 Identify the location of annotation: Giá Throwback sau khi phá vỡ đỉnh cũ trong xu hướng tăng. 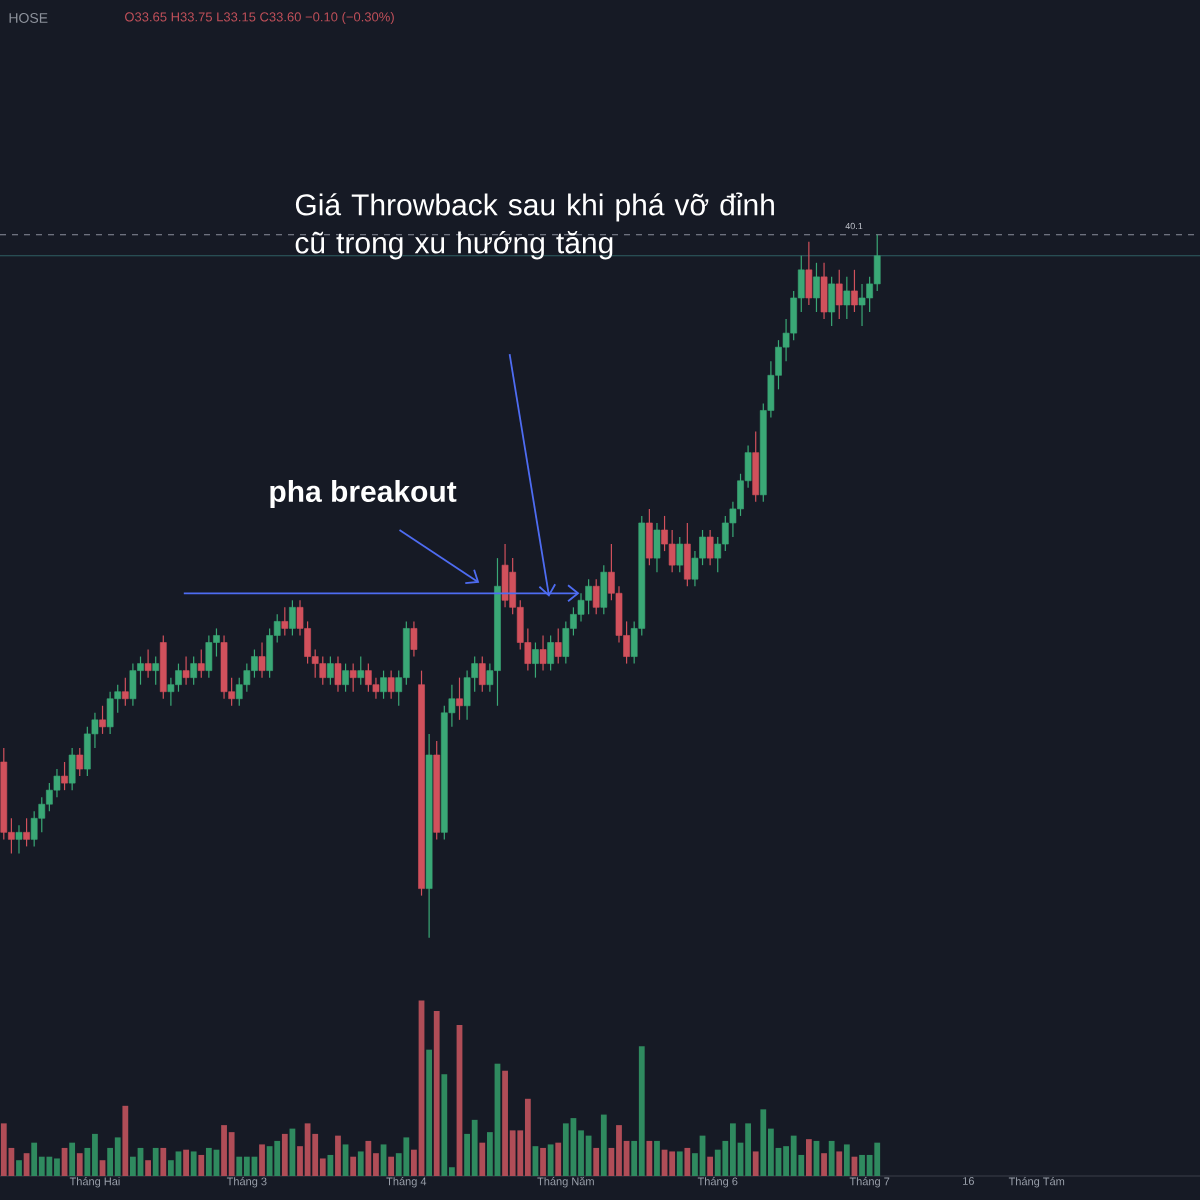
(534, 226).